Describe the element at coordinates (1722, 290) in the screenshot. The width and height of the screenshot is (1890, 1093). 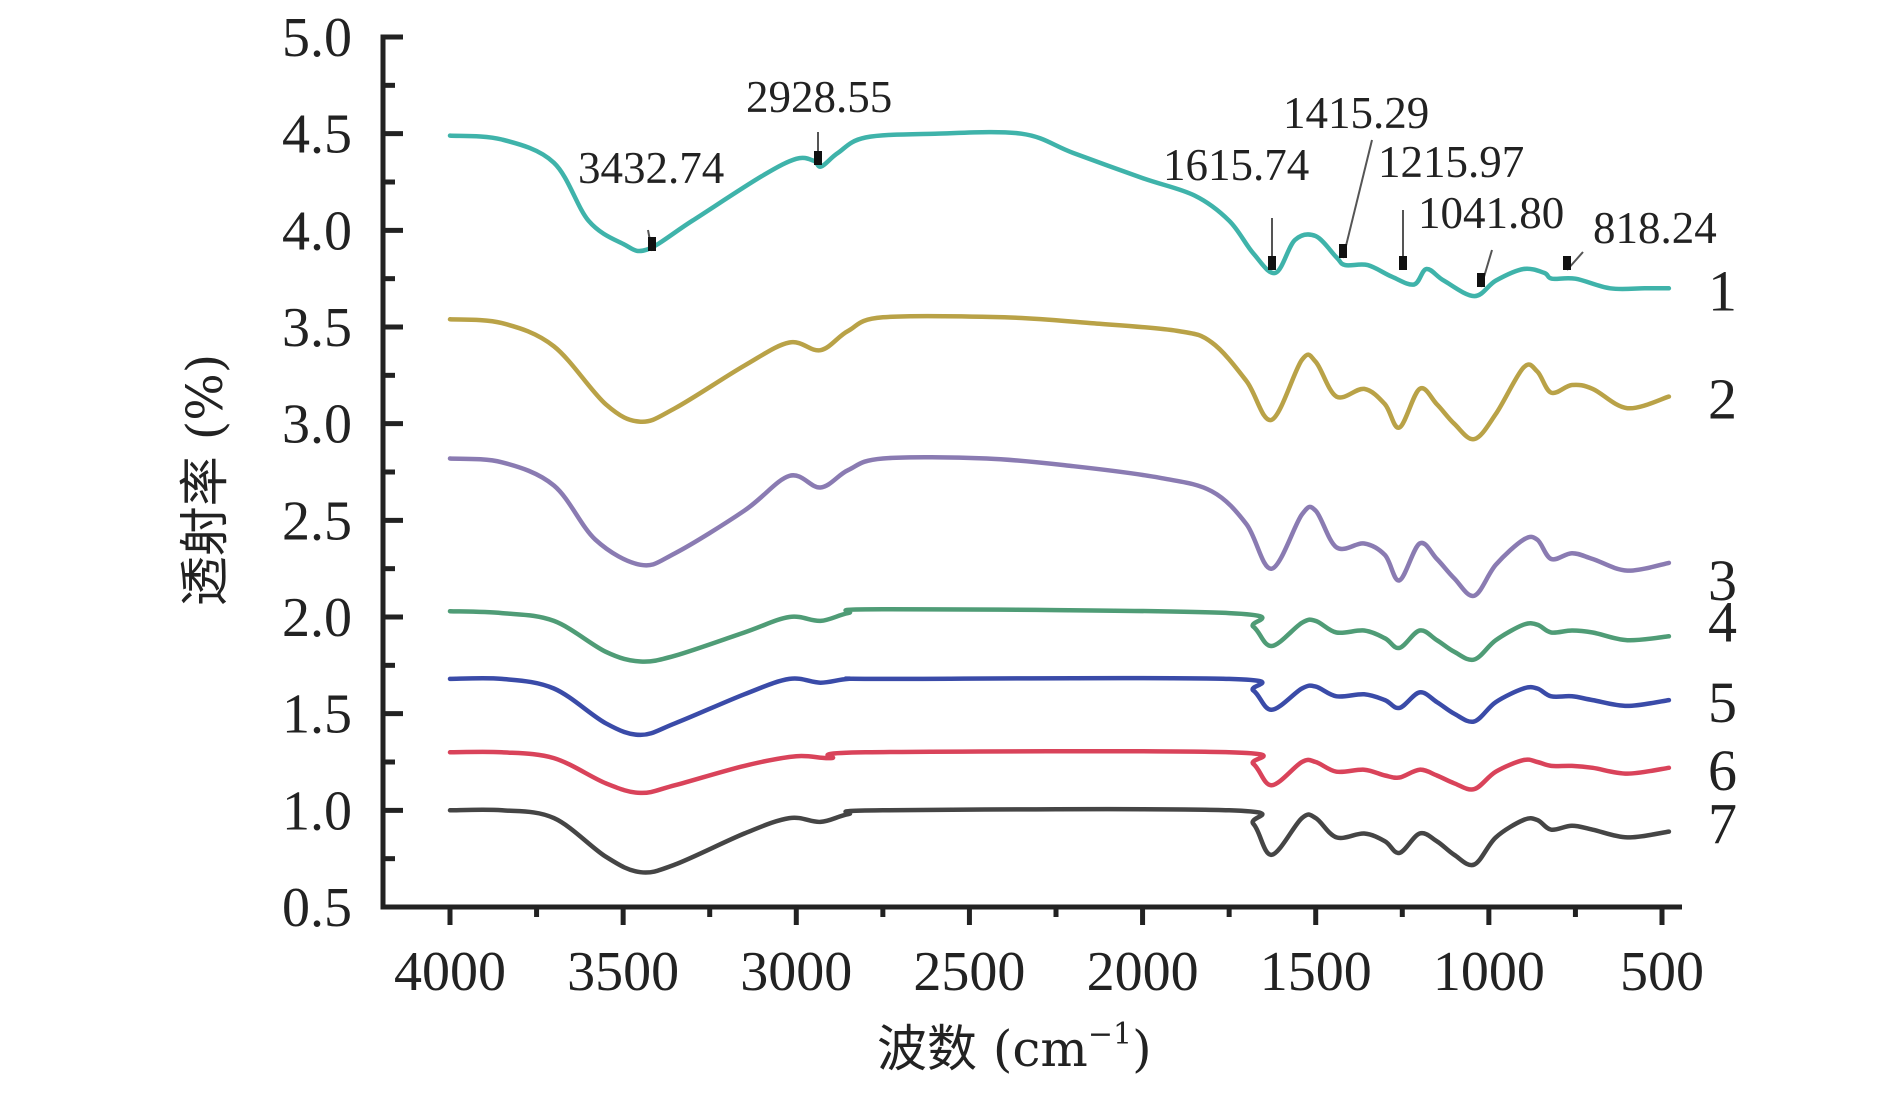
I see `series-label-1: 1` at that location.